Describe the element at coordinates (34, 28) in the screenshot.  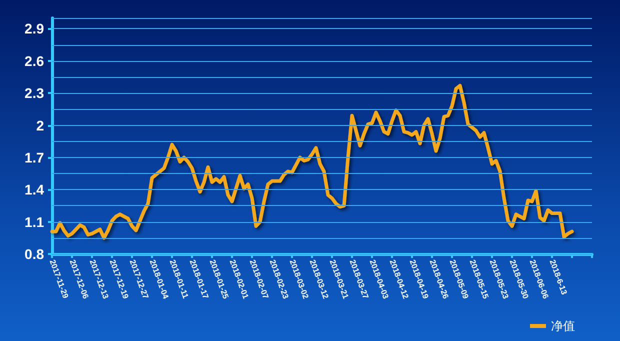
I see `y-tick-label: 2.9` at that location.